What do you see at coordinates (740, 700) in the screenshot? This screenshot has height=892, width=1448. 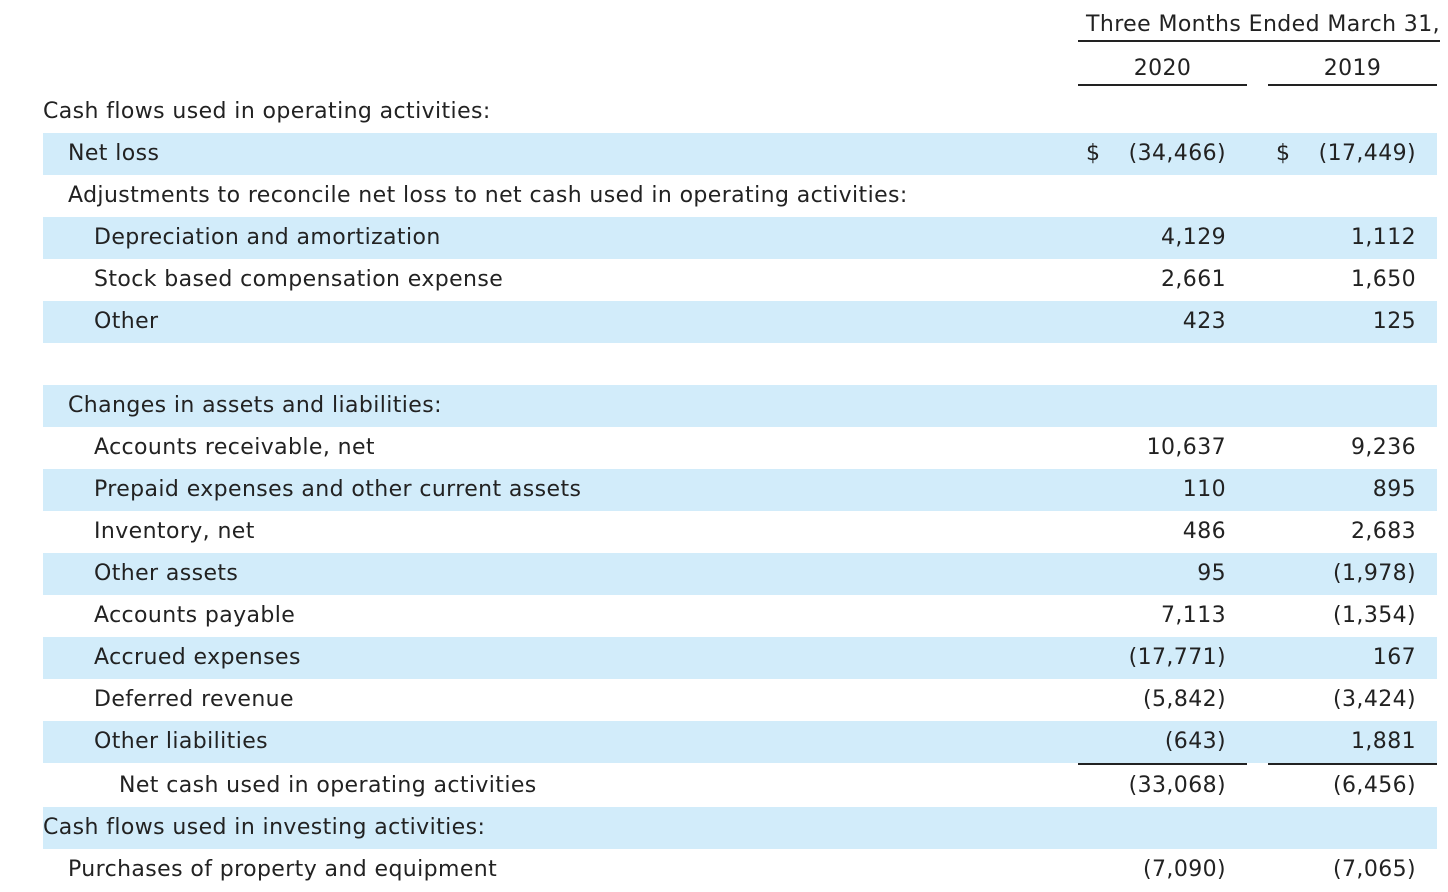 I see `table-row: Deferred revenue (5,842) (3,424)` at bounding box center [740, 700].